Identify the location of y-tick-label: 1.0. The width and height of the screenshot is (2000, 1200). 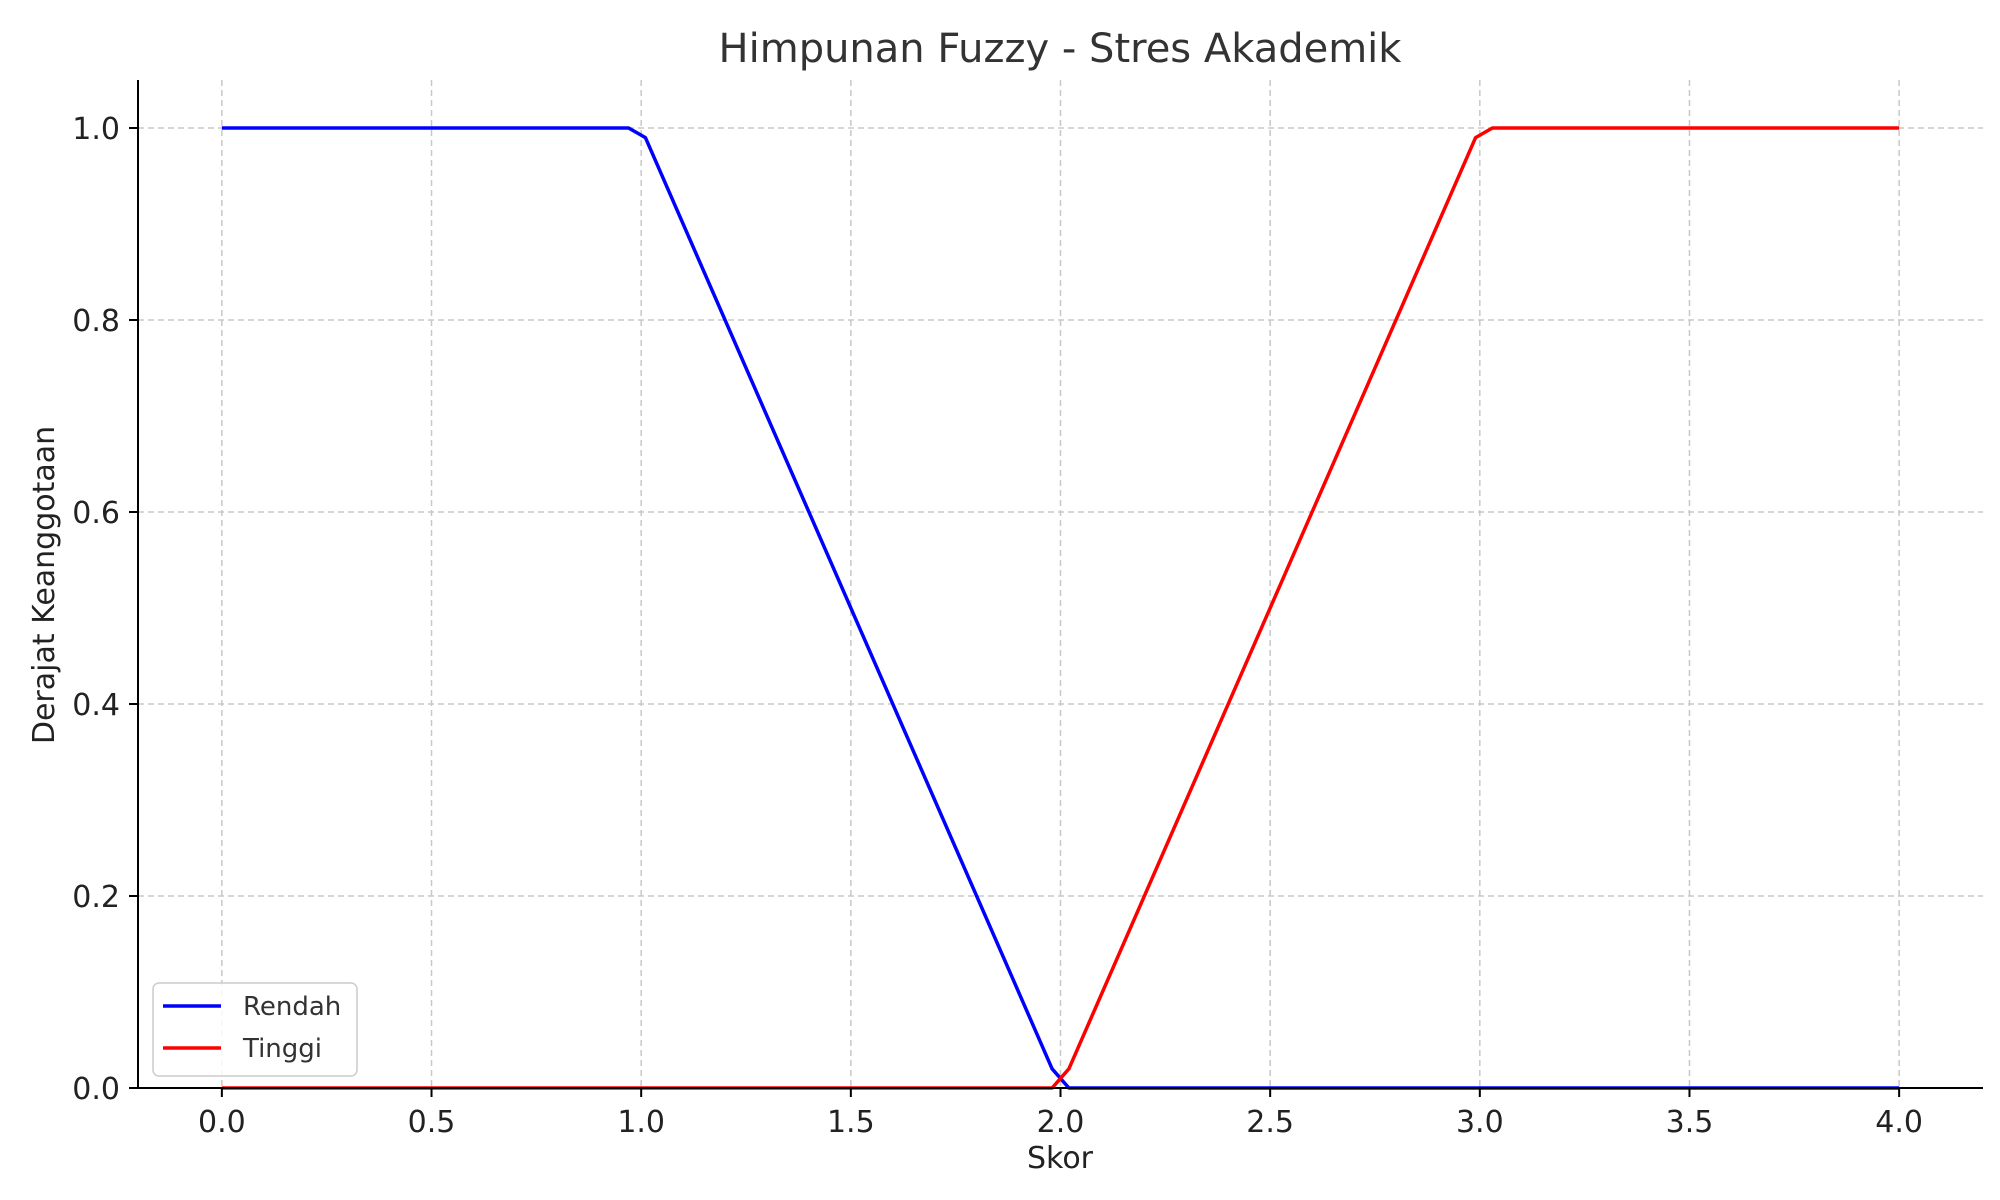
(96, 129).